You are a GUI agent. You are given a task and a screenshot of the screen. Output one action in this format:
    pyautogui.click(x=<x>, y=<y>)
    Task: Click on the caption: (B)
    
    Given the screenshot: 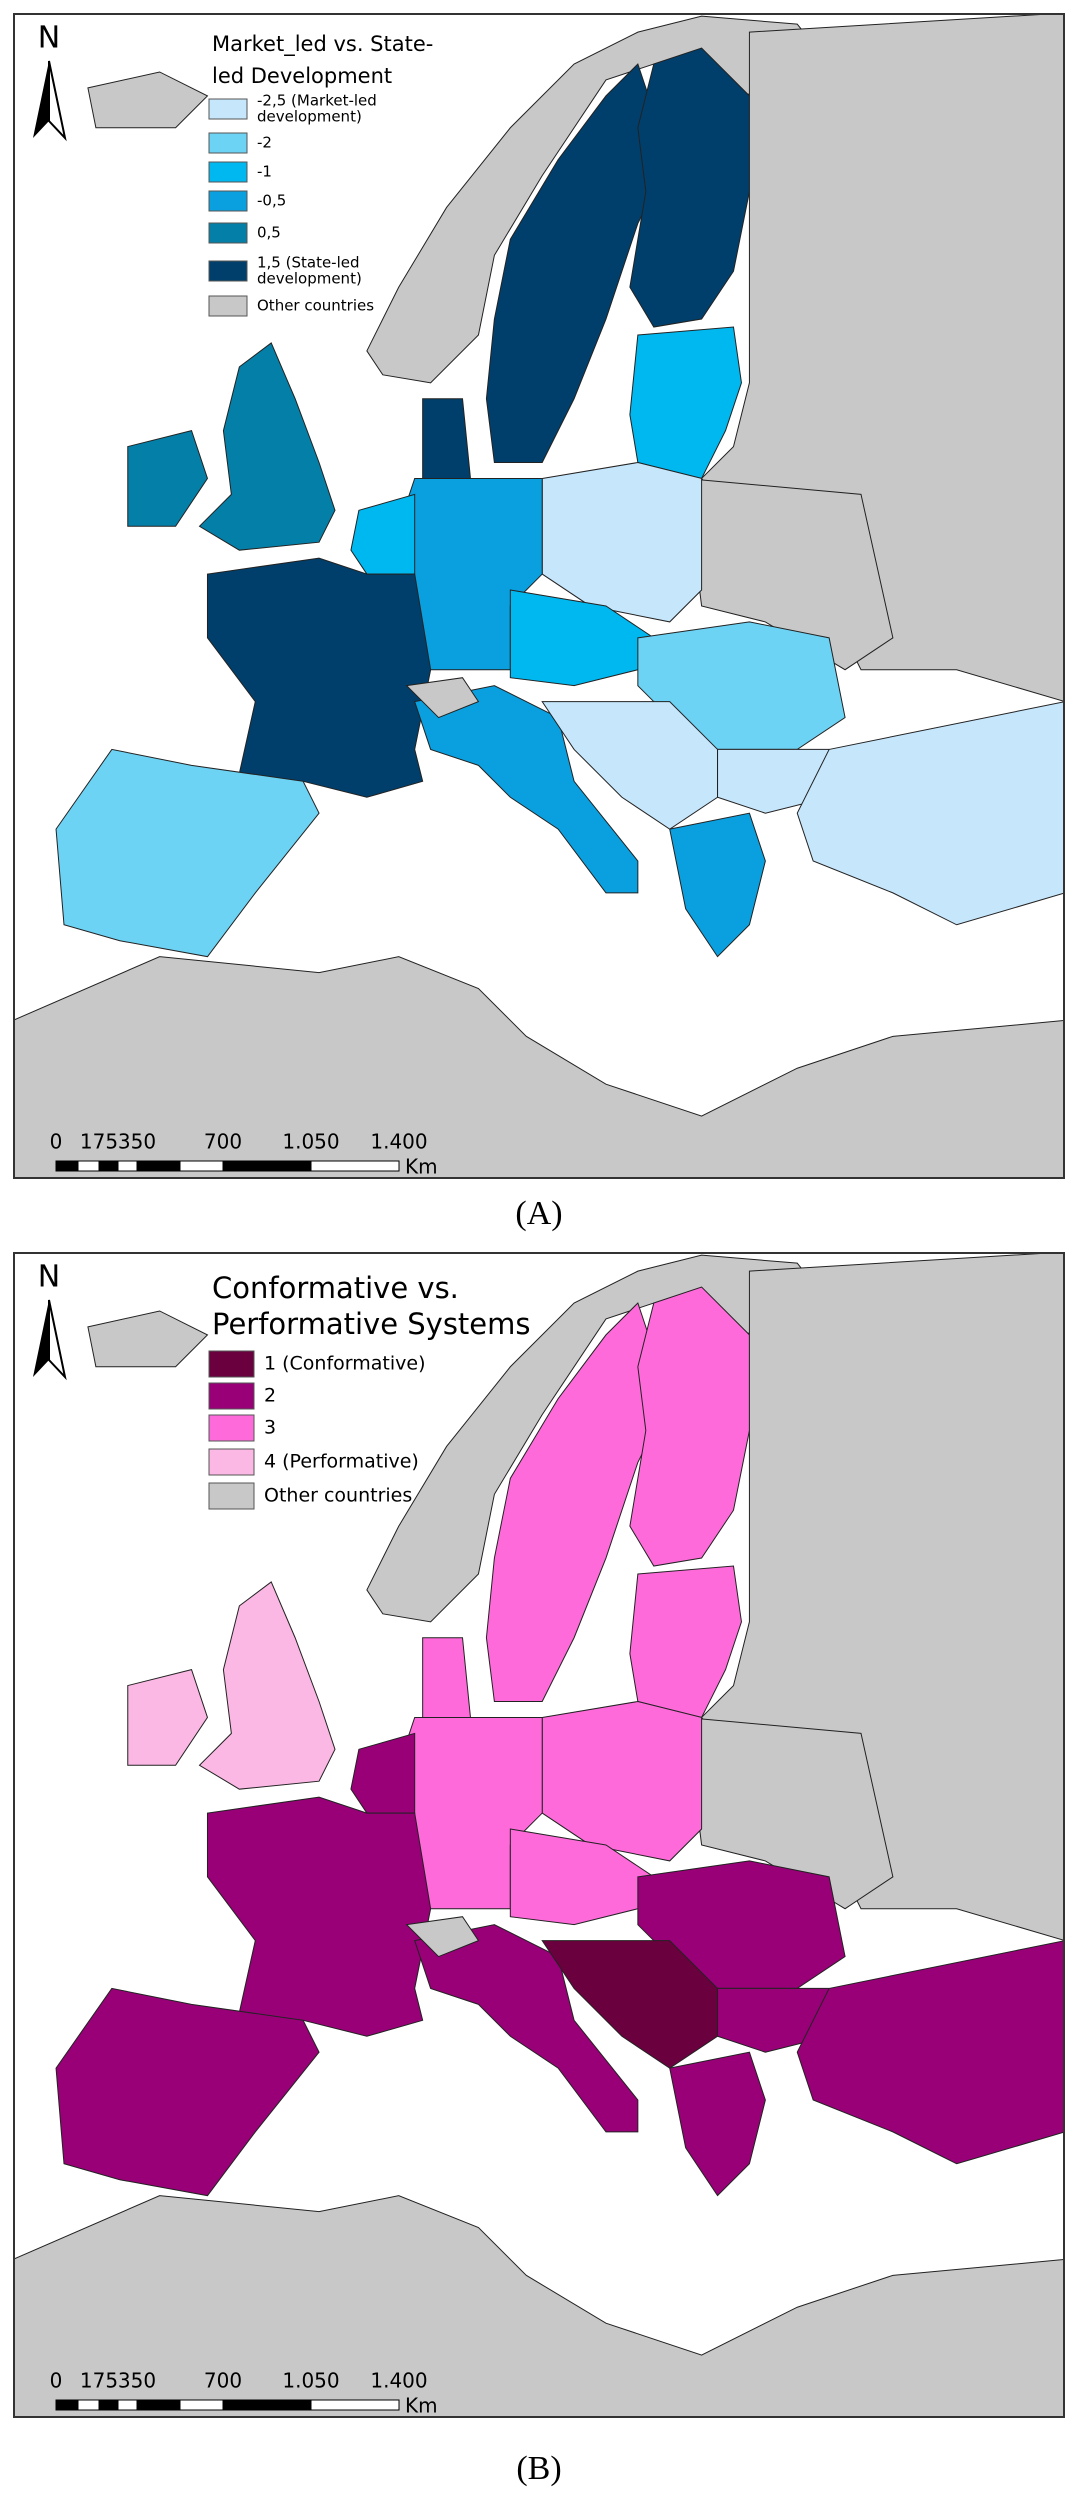 What is the action you would take?
    pyautogui.click(x=539, y=2468)
    